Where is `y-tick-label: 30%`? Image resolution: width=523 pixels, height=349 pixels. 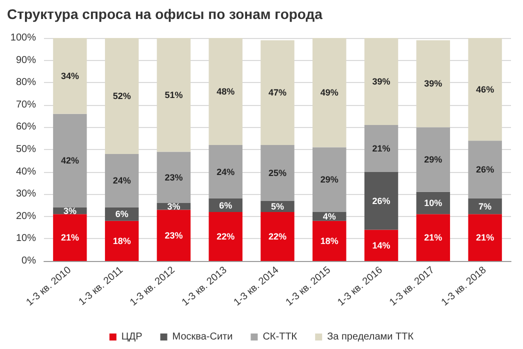 y-tick-label: 30% is located at coordinates (26, 194).